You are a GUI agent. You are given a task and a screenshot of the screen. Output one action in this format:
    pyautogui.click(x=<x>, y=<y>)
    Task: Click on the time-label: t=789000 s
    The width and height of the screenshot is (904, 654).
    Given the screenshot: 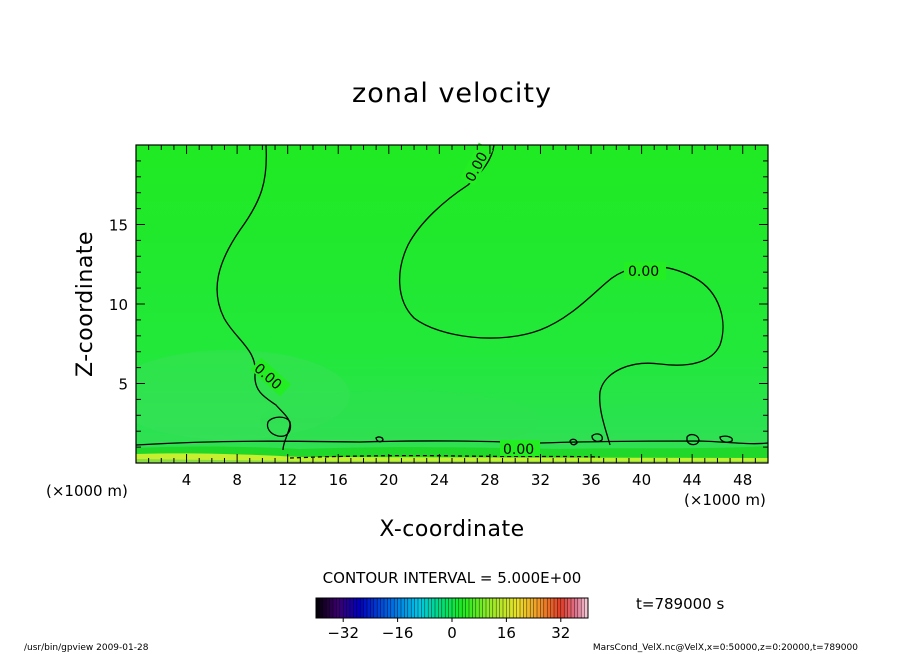 What is the action you would take?
    pyautogui.click(x=680, y=604)
    